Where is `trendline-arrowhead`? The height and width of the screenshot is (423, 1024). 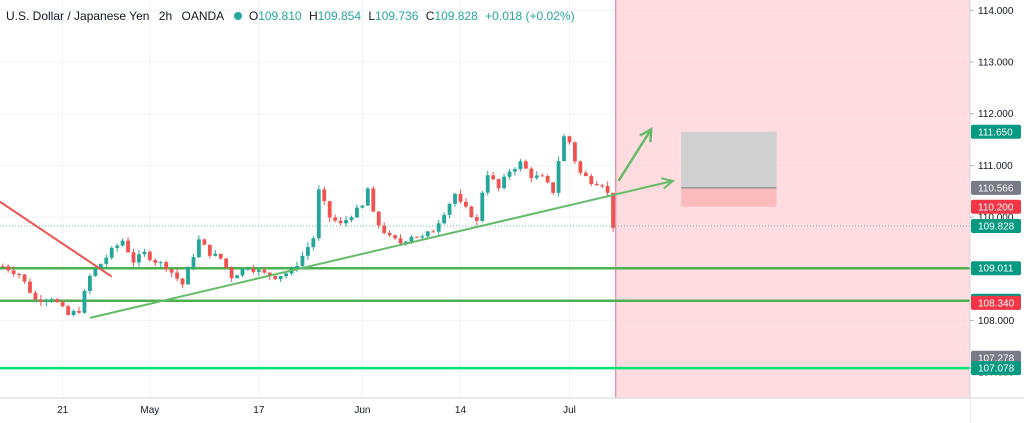 trendline-arrowhead is located at coordinates (668, 183).